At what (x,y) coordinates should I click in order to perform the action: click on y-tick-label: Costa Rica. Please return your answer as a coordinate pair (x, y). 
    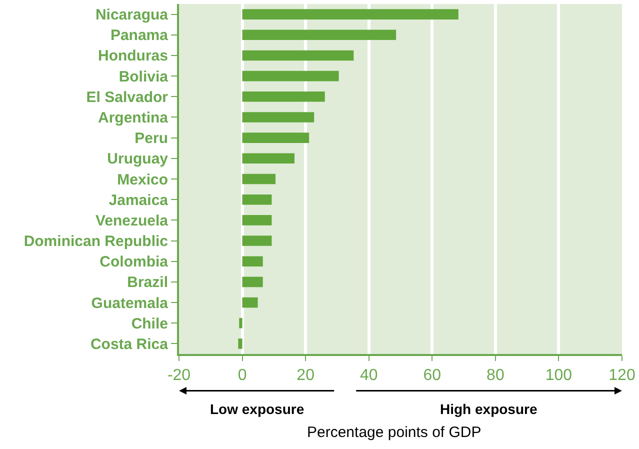
    Looking at the image, I should click on (129, 344).